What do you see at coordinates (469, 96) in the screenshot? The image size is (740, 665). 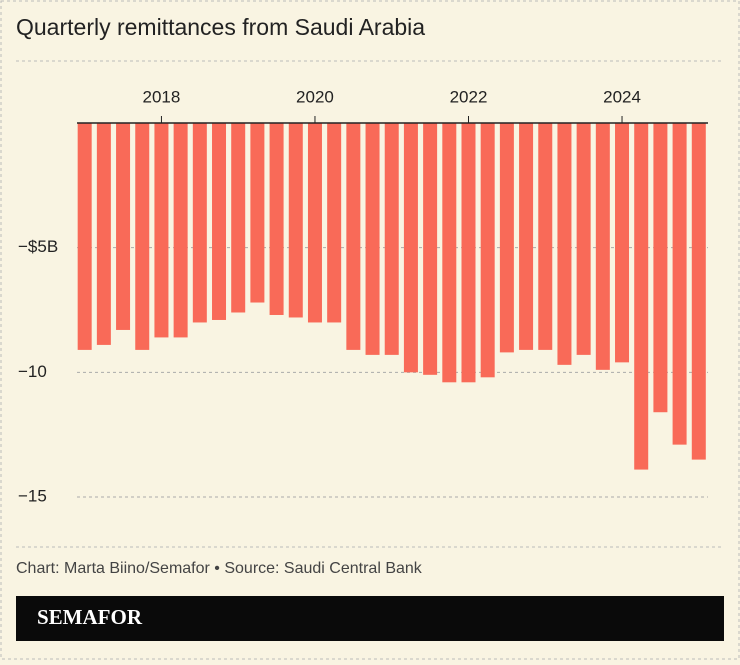 I see `x-tick-label: 2022` at bounding box center [469, 96].